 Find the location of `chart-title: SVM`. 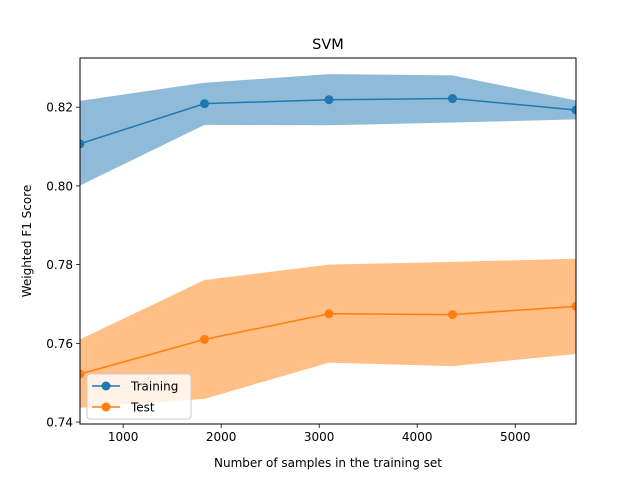

chart-title: SVM is located at coordinates (328, 45).